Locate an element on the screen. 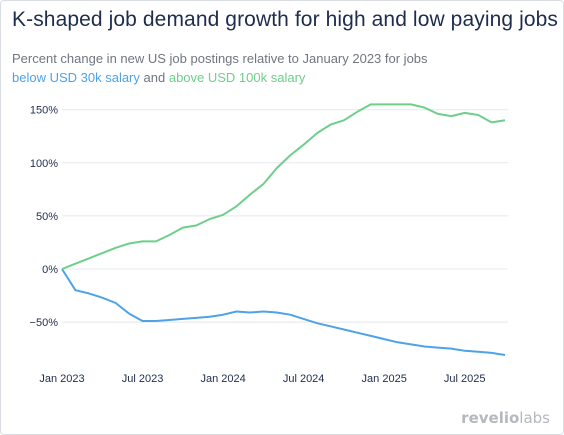 The width and height of the screenshot is (564, 435). x-tick-label: Jul 2023 is located at coordinates (143, 379).